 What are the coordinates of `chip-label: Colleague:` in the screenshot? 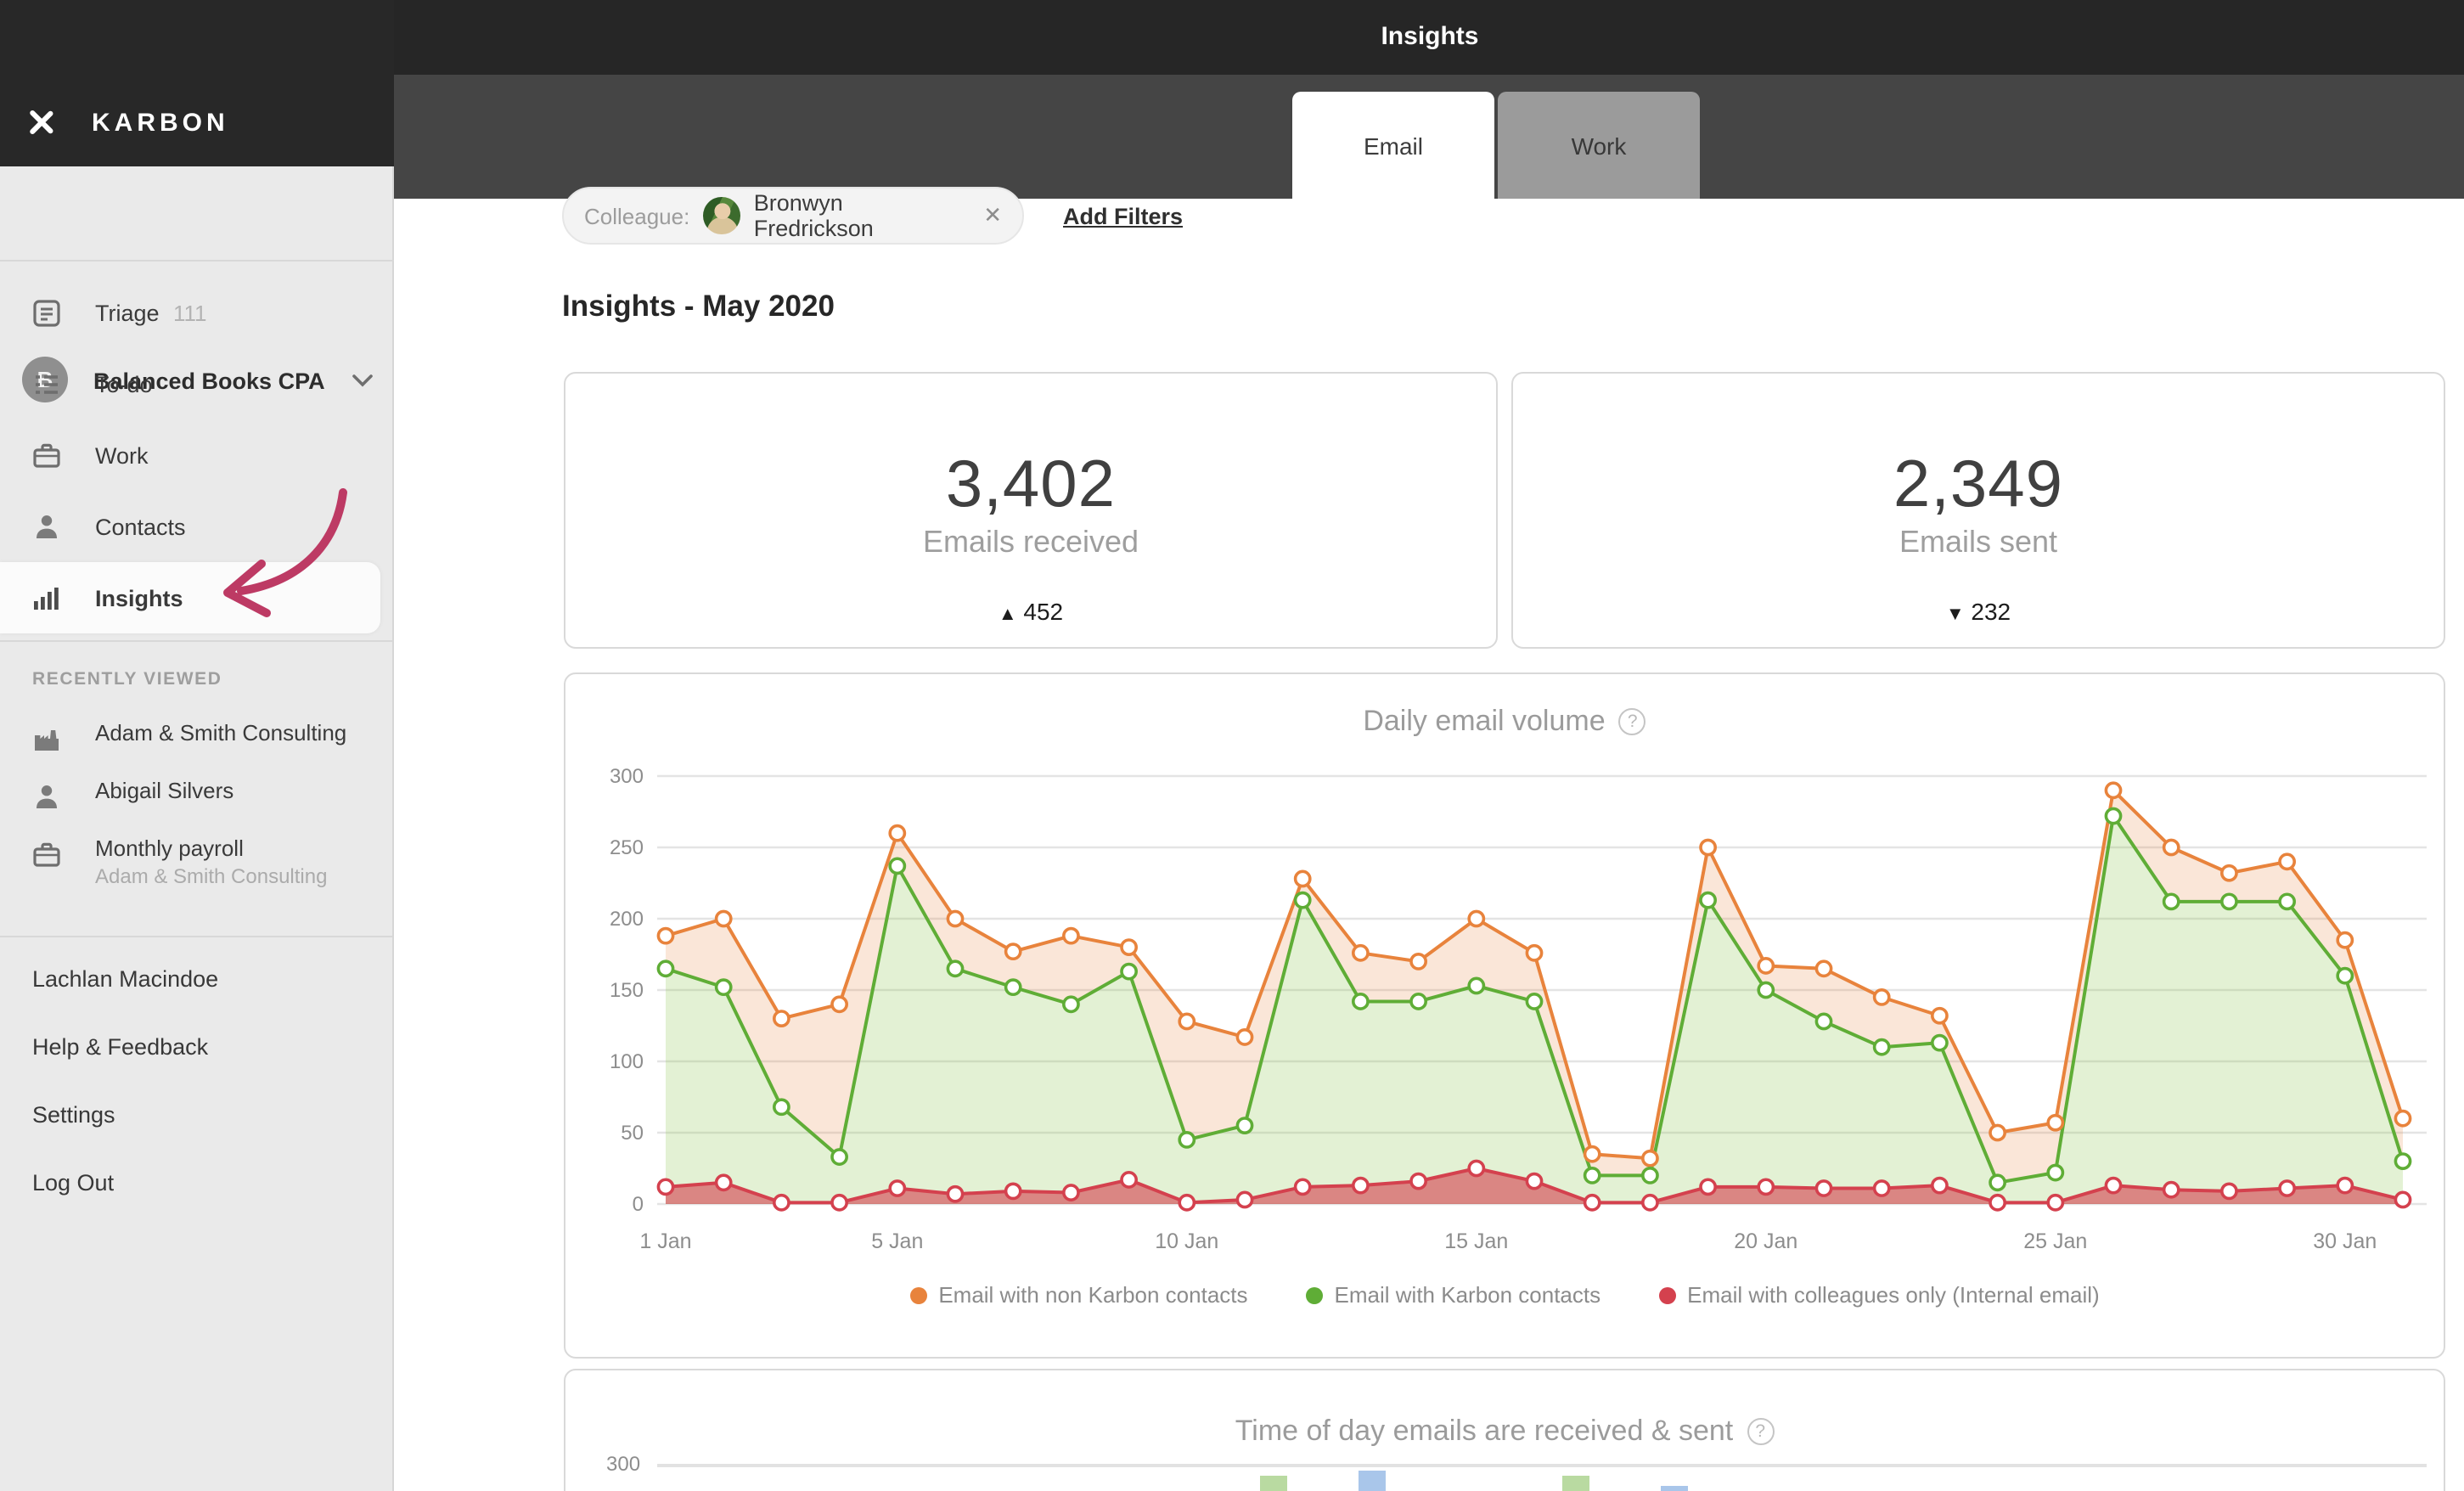 It's located at (637, 215).